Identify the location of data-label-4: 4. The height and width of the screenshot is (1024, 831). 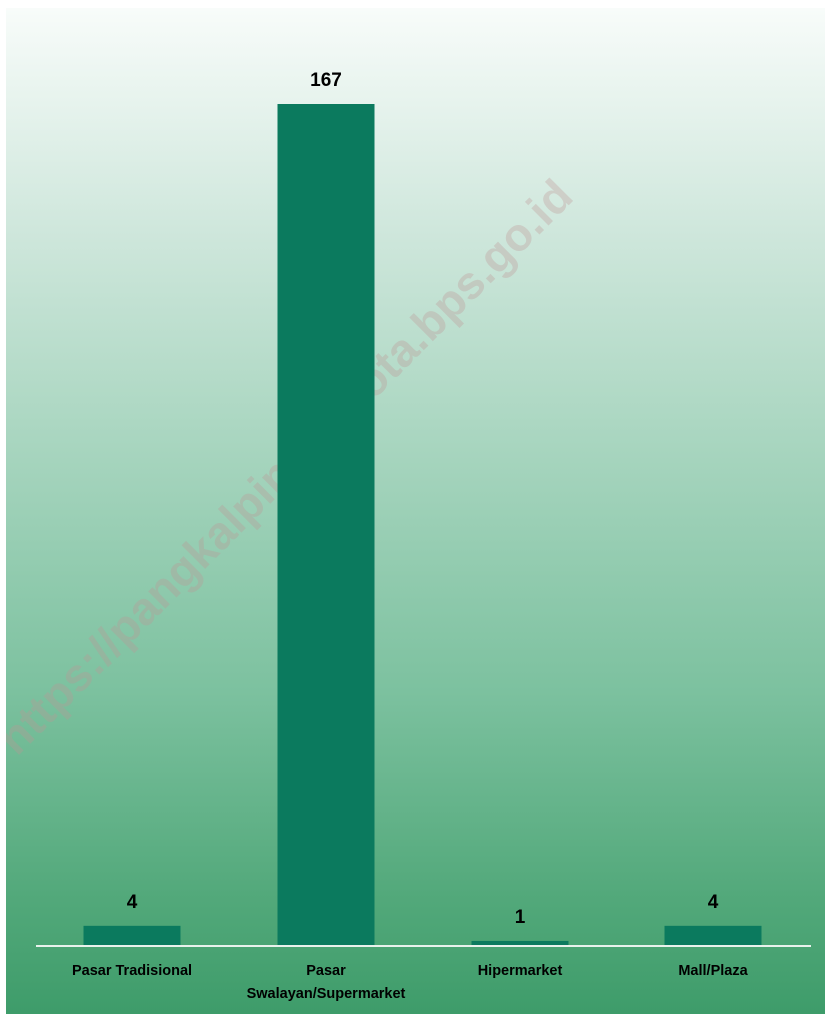
(713, 902).